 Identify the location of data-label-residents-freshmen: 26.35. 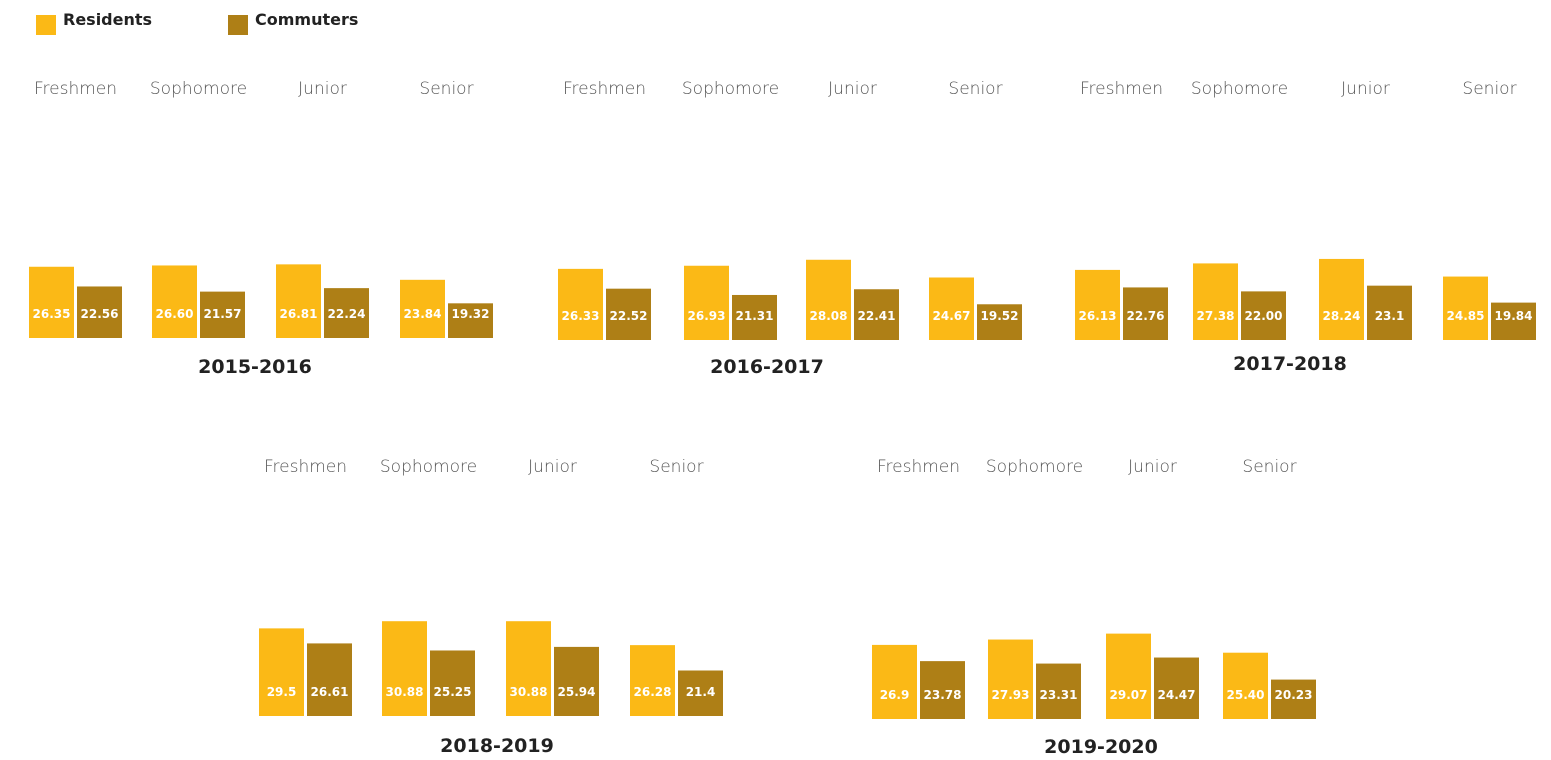
(52, 314).